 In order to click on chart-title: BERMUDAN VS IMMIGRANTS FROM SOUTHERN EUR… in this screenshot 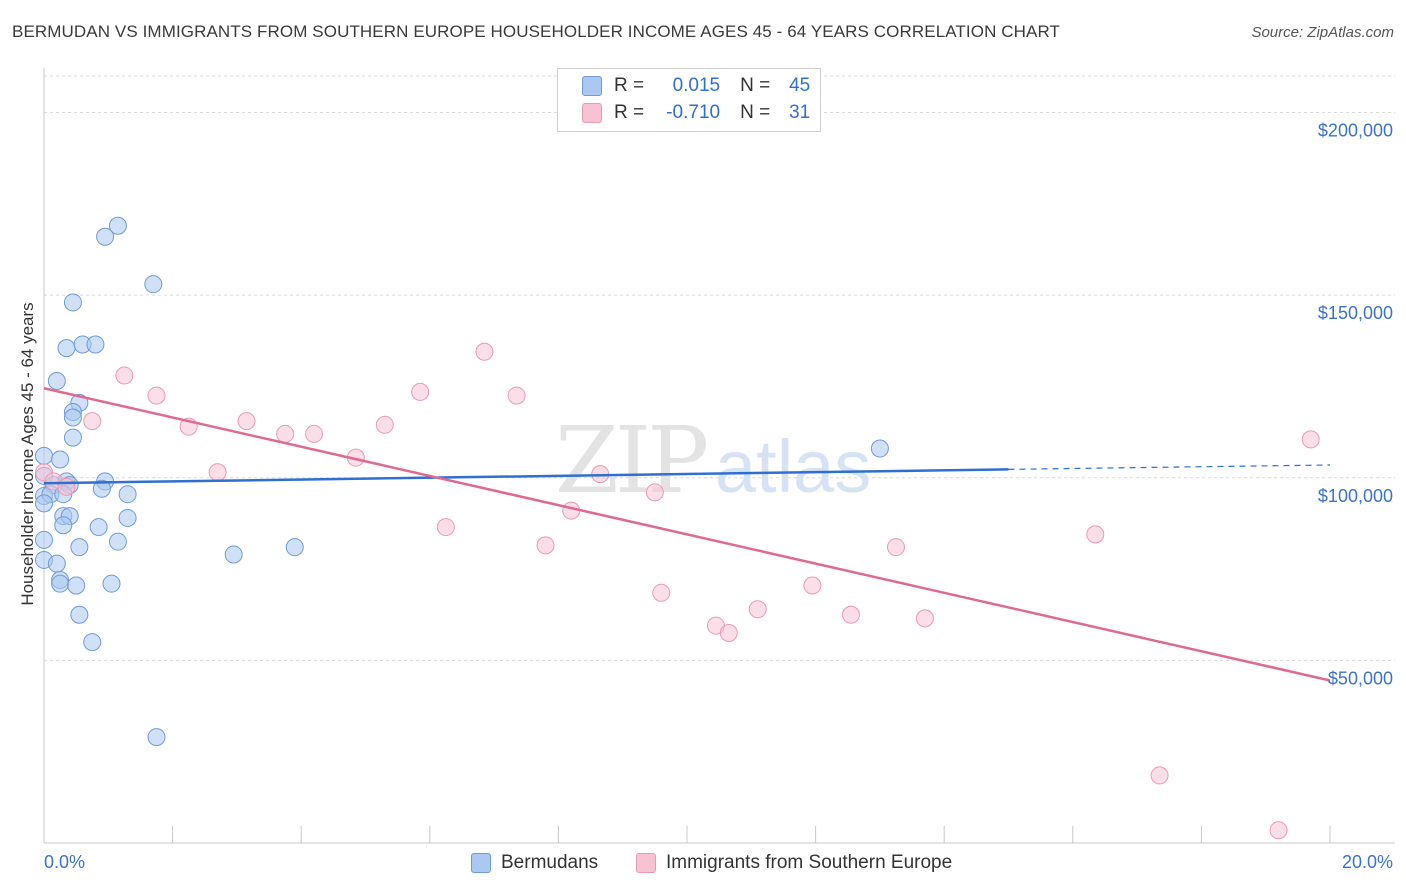, I will do `click(536, 31)`.